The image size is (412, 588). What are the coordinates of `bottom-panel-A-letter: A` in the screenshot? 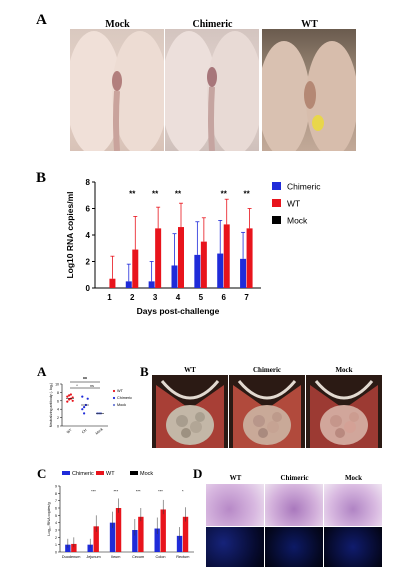 It's located at (42, 371).